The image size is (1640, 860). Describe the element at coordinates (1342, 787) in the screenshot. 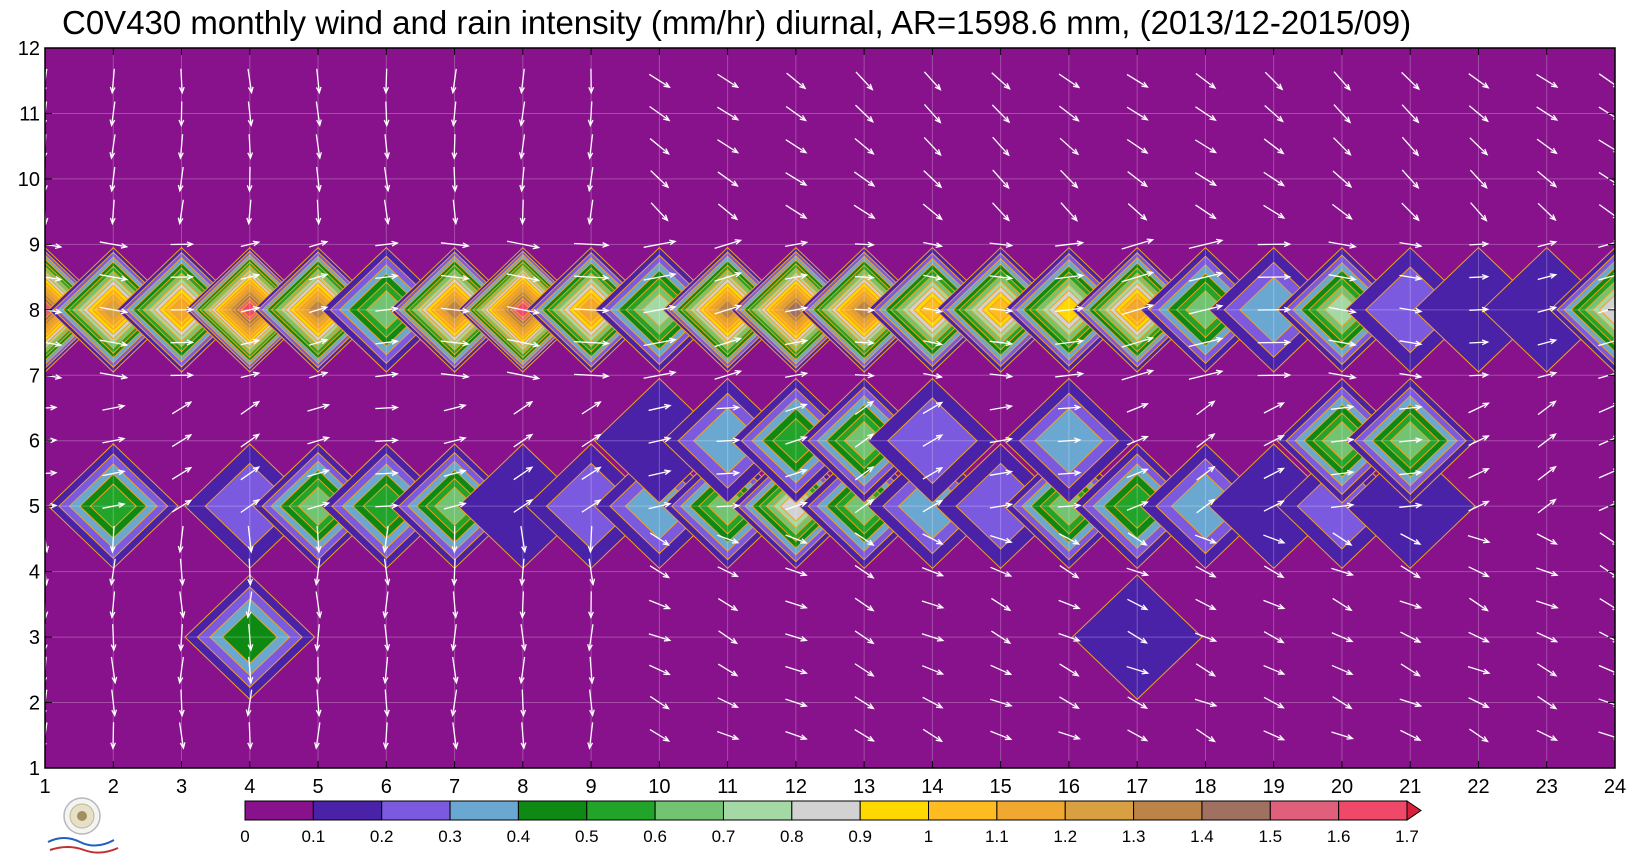

I see `x-tick-label: 20` at that location.